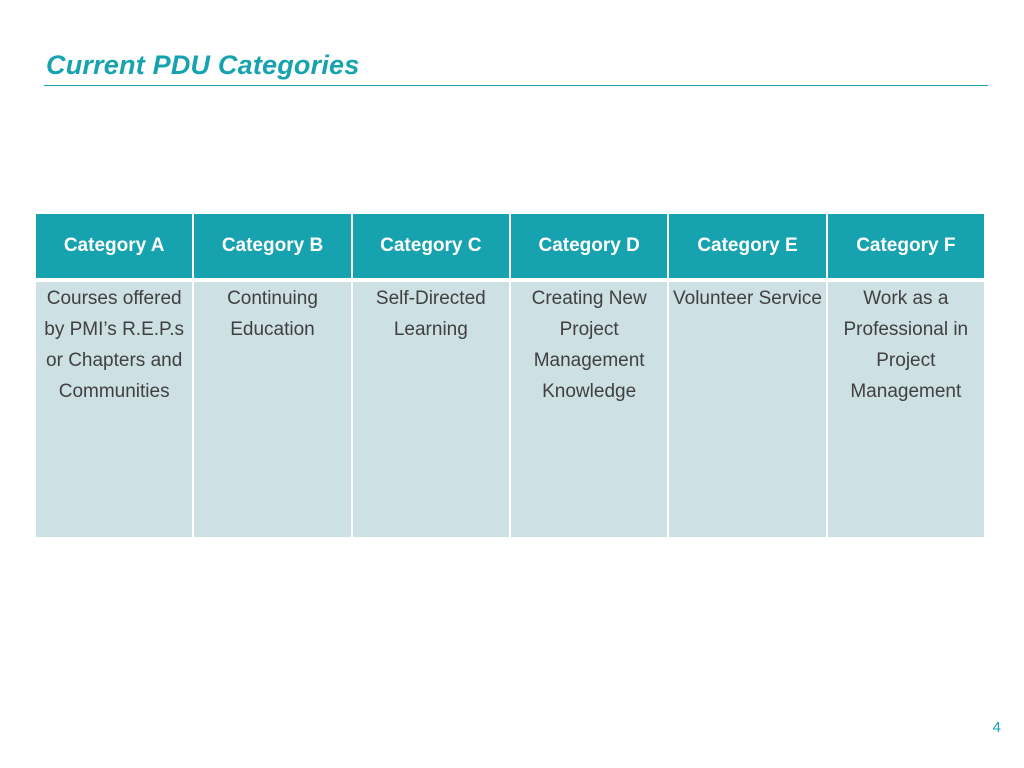 The width and height of the screenshot is (1024, 768). What do you see at coordinates (430, 409) in the screenshot?
I see `cell-category-c: Self-Directed Learning` at bounding box center [430, 409].